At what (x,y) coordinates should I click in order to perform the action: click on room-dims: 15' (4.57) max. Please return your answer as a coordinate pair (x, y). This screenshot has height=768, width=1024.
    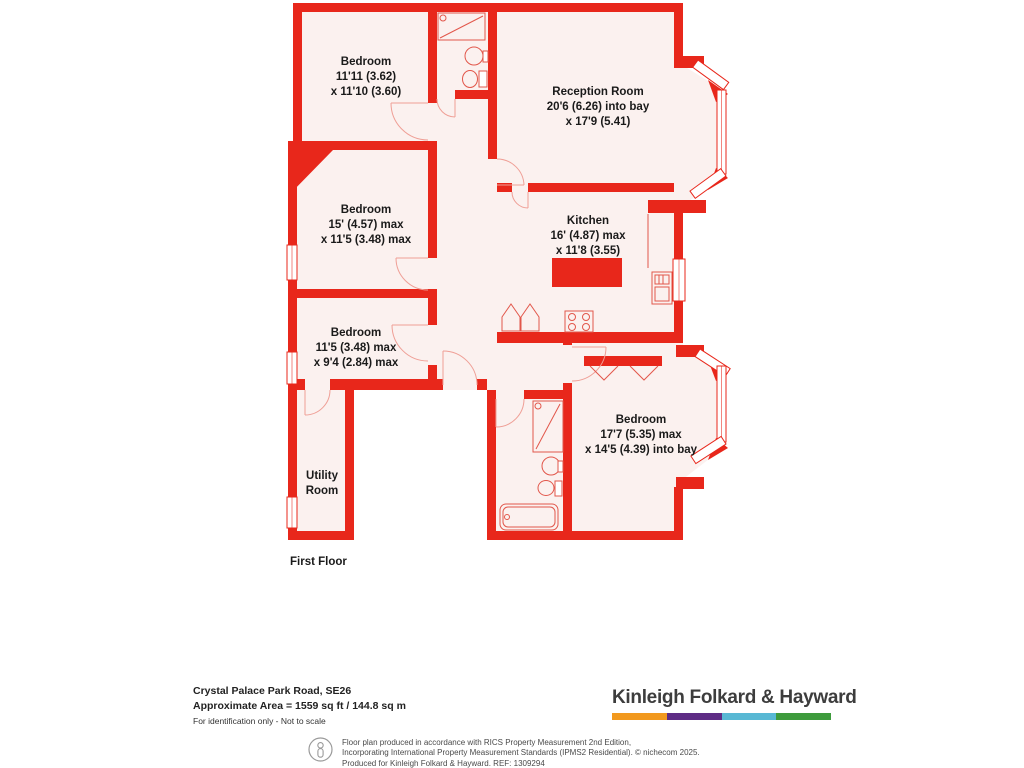
    Looking at the image, I should click on (366, 225).